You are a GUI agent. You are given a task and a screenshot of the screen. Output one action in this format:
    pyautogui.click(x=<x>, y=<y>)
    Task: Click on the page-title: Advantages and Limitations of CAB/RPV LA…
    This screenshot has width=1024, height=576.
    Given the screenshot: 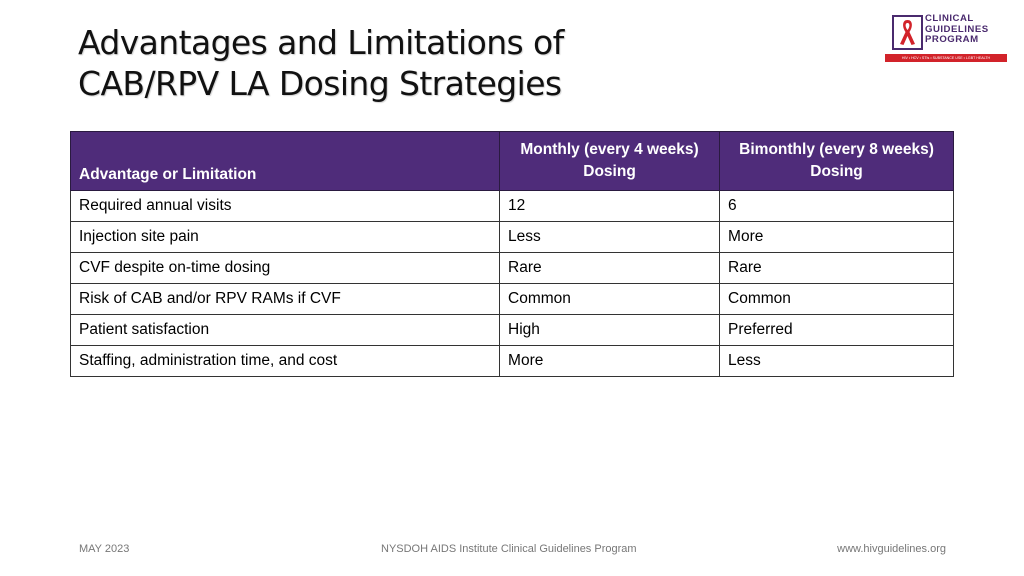 What is the action you would take?
    pyautogui.click(x=321, y=63)
    